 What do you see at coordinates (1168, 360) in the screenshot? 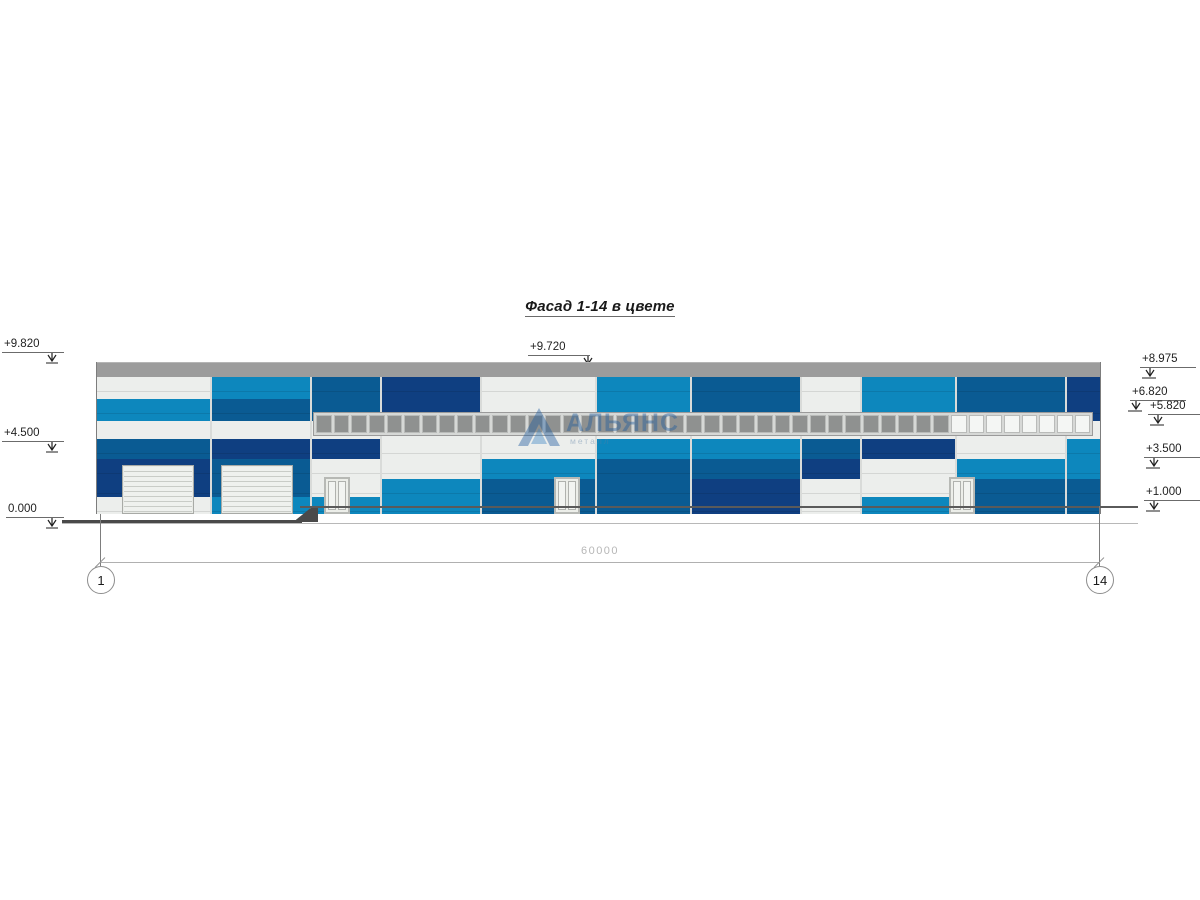
I see `level-mark-8975-value: +8.975` at bounding box center [1168, 360].